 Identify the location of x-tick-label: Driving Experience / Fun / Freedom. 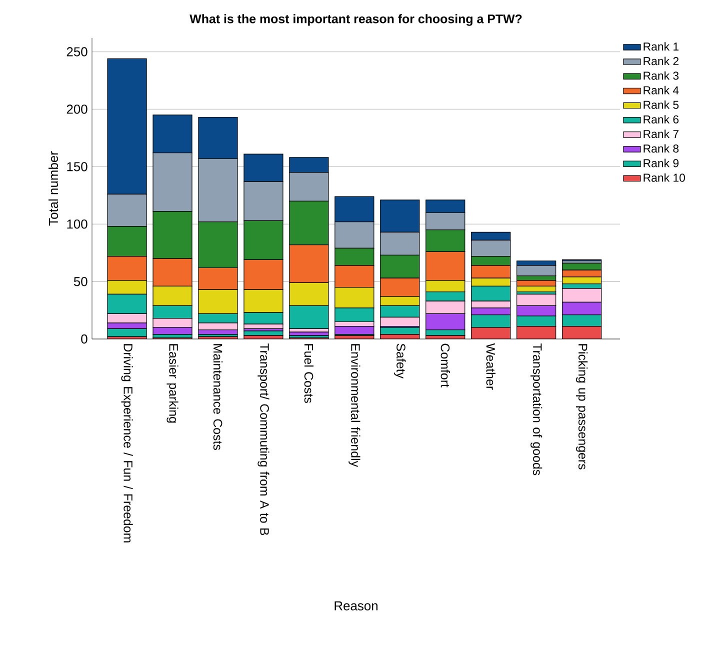
(127, 443).